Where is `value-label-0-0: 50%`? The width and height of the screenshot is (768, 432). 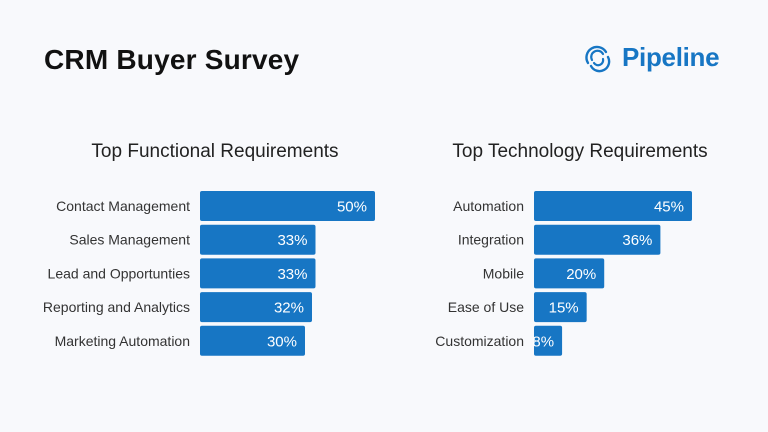
value-label-0-0: 50% is located at coordinates (352, 207).